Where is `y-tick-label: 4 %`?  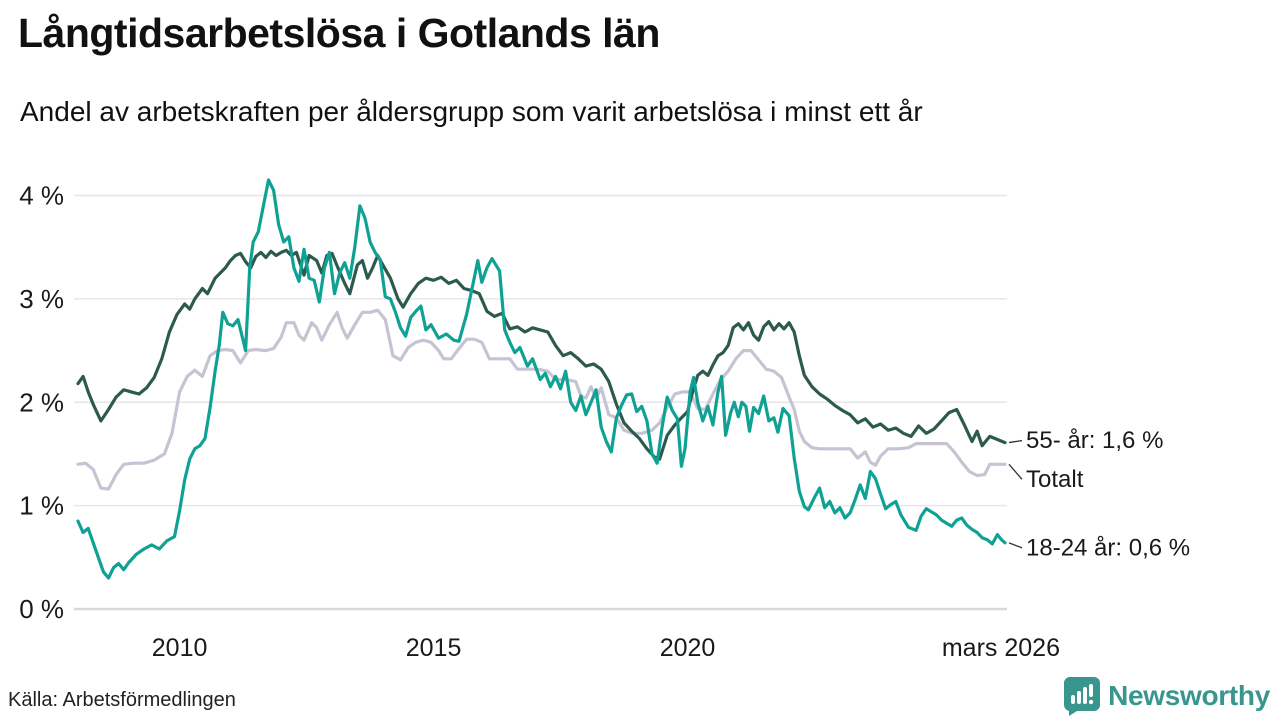 y-tick-label: 4 % is located at coordinates (41, 196).